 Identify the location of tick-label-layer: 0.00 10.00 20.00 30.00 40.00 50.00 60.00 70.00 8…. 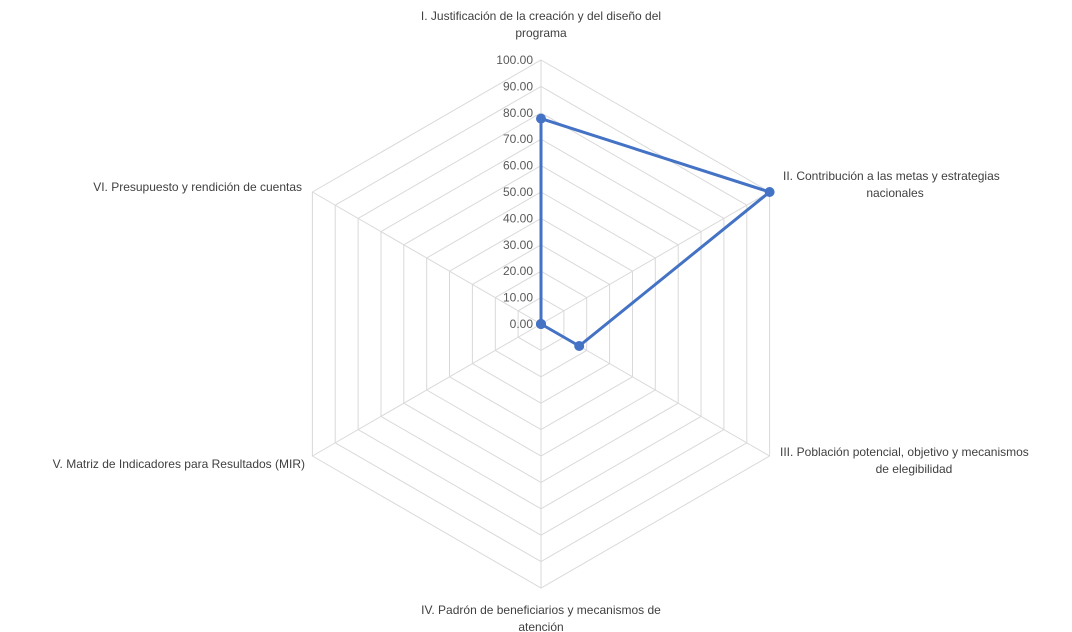
(514, 192).